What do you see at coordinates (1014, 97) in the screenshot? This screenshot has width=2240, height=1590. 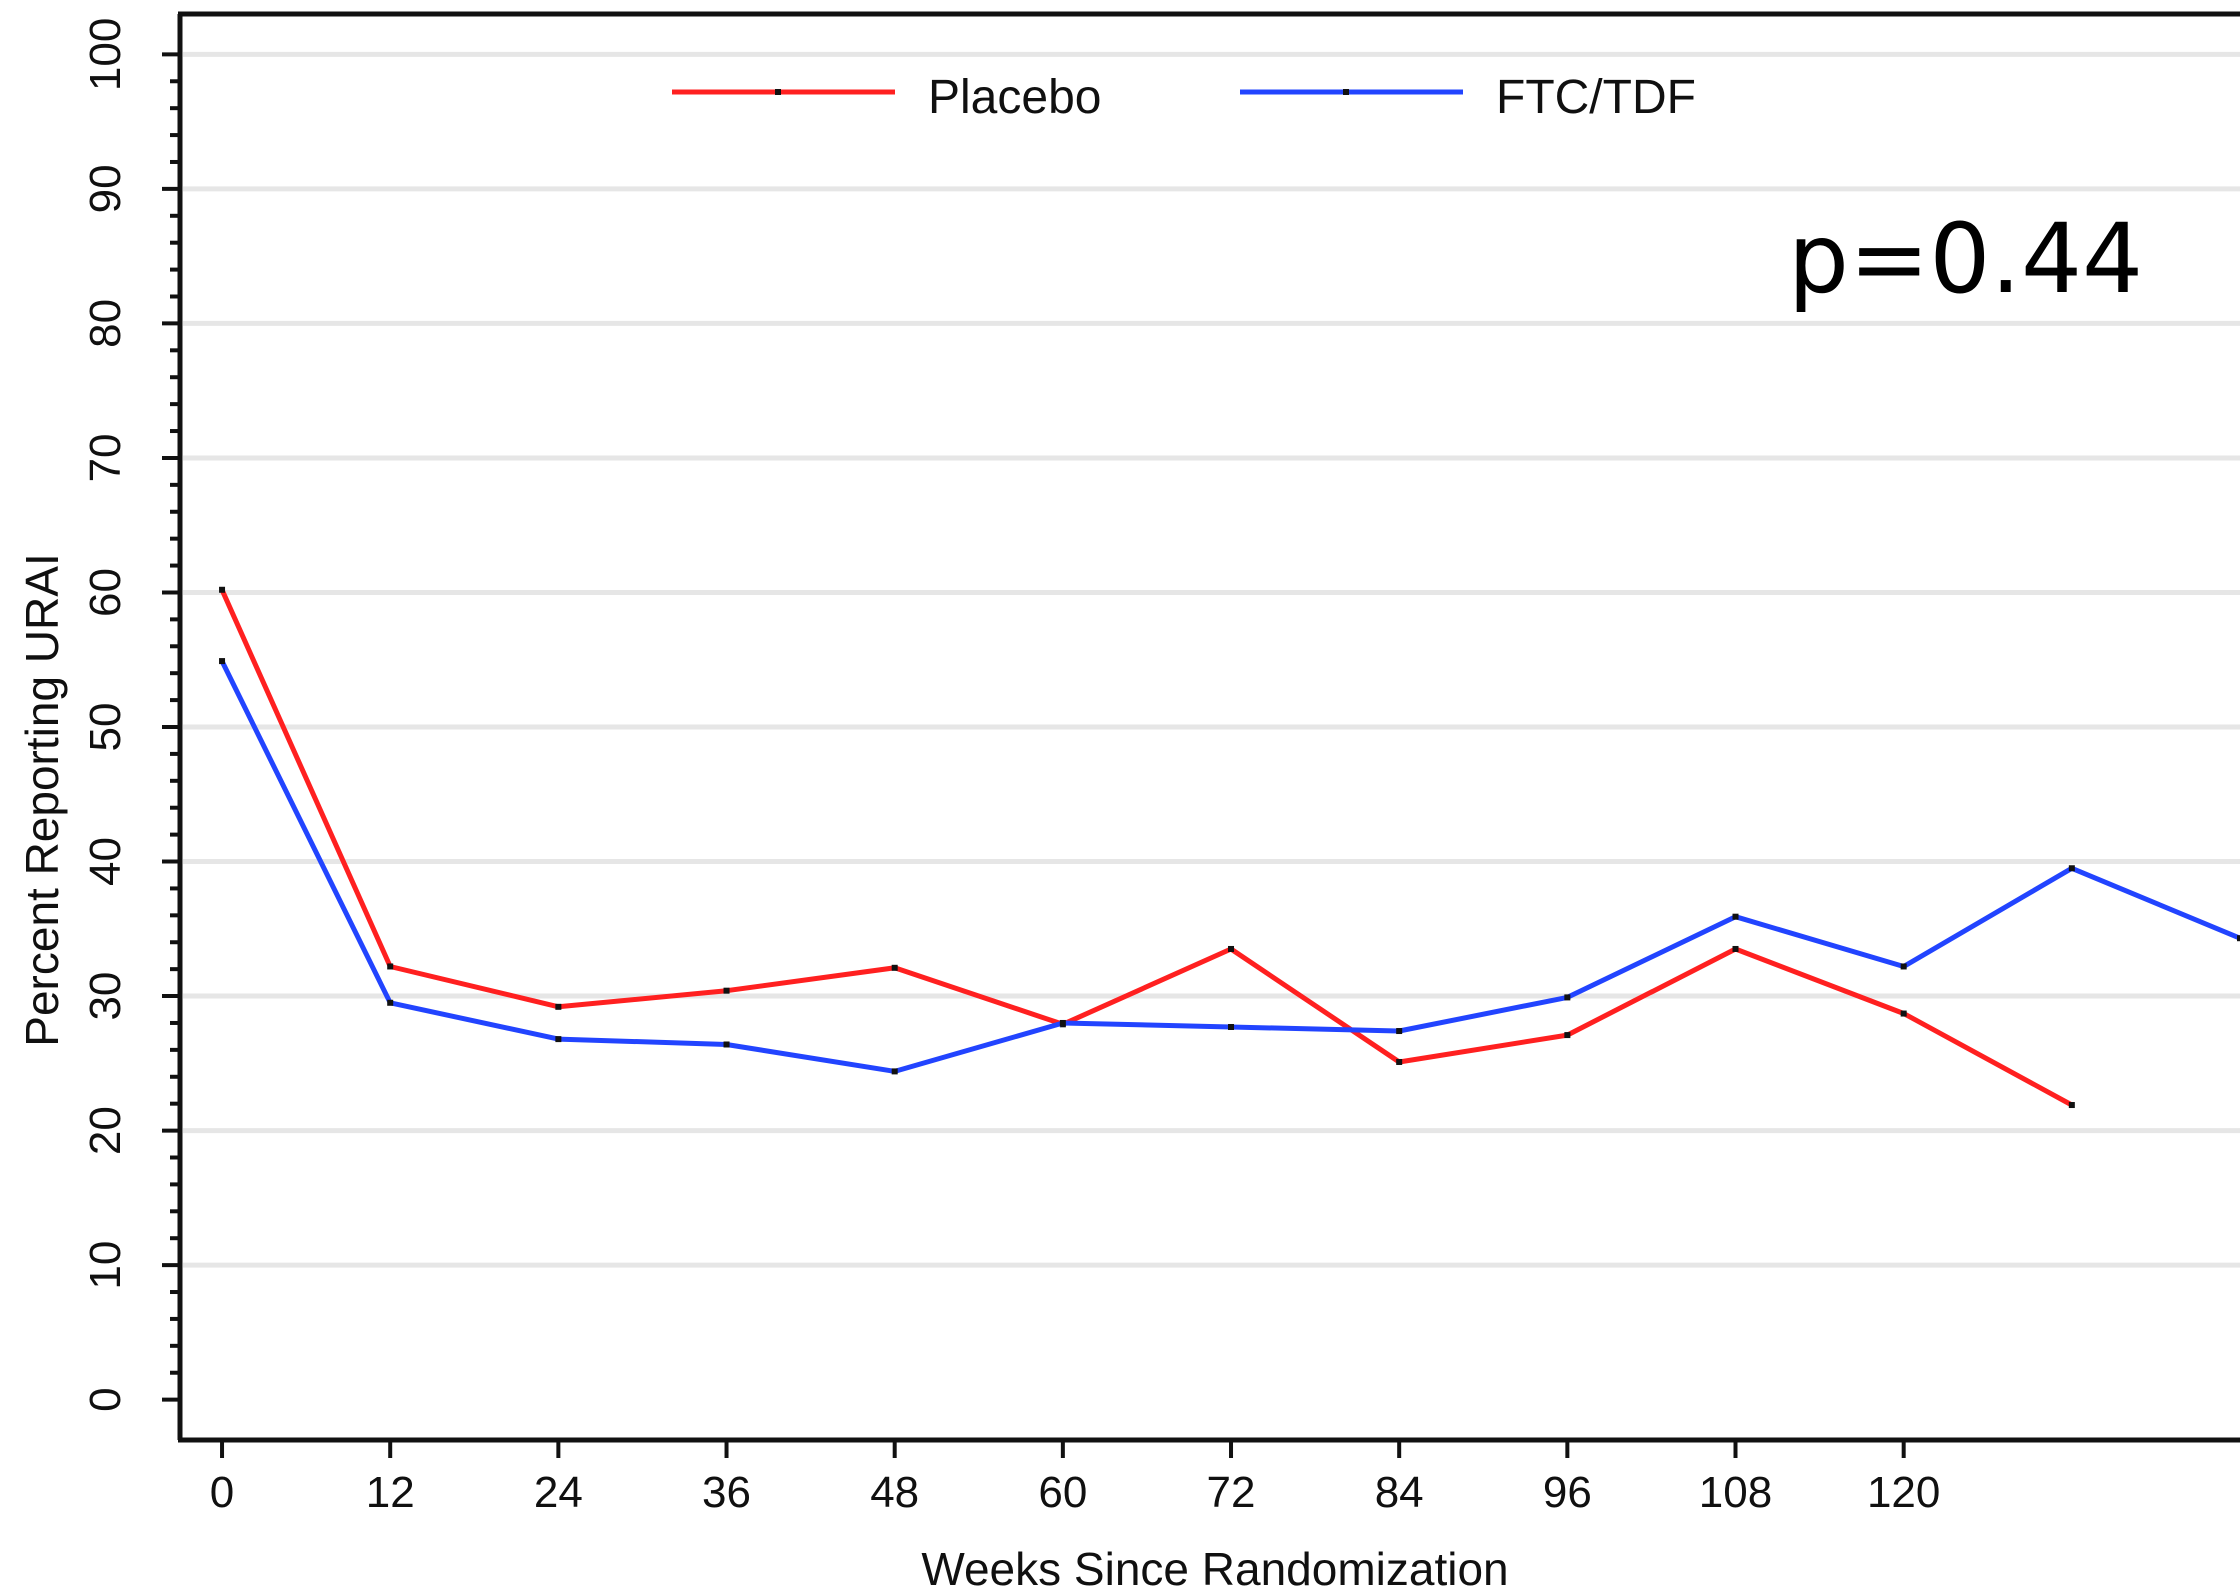 I see `legend-label-placebo: Placebo` at bounding box center [1014, 97].